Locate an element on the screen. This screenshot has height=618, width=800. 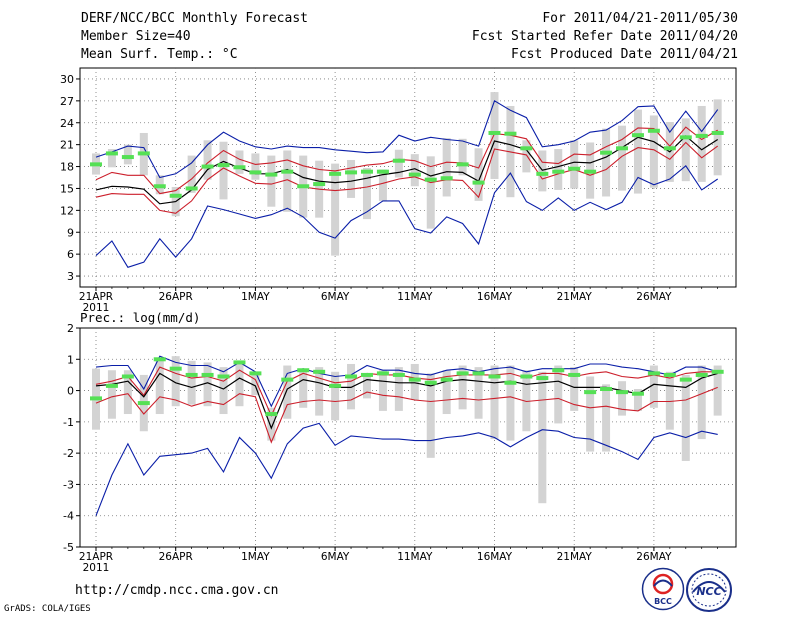
forecast-period-label: For 2011/04/21-2011/05/30 is located at coordinates (640, 18).